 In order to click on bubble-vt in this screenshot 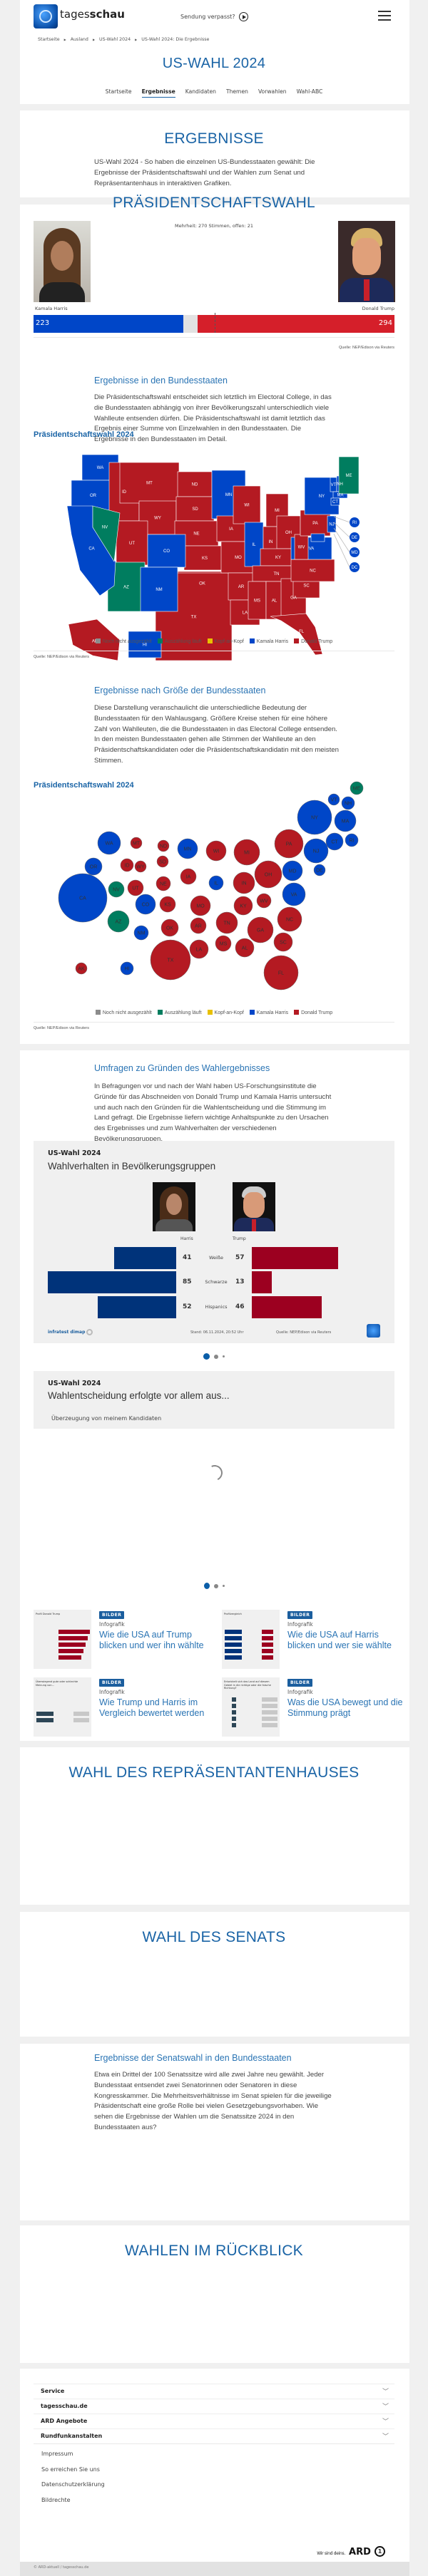, I will do `click(333, 800)`.